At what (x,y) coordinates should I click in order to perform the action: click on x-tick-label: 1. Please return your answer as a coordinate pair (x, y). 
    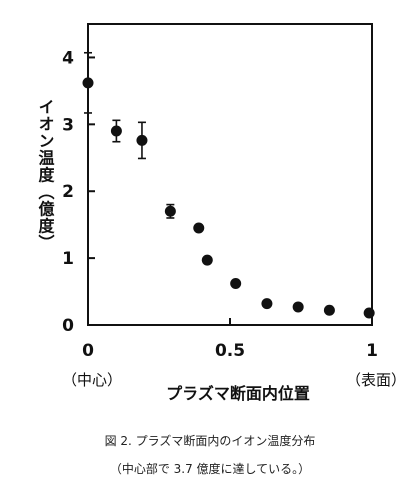
    Looking at the image, I should click on (372, 351).